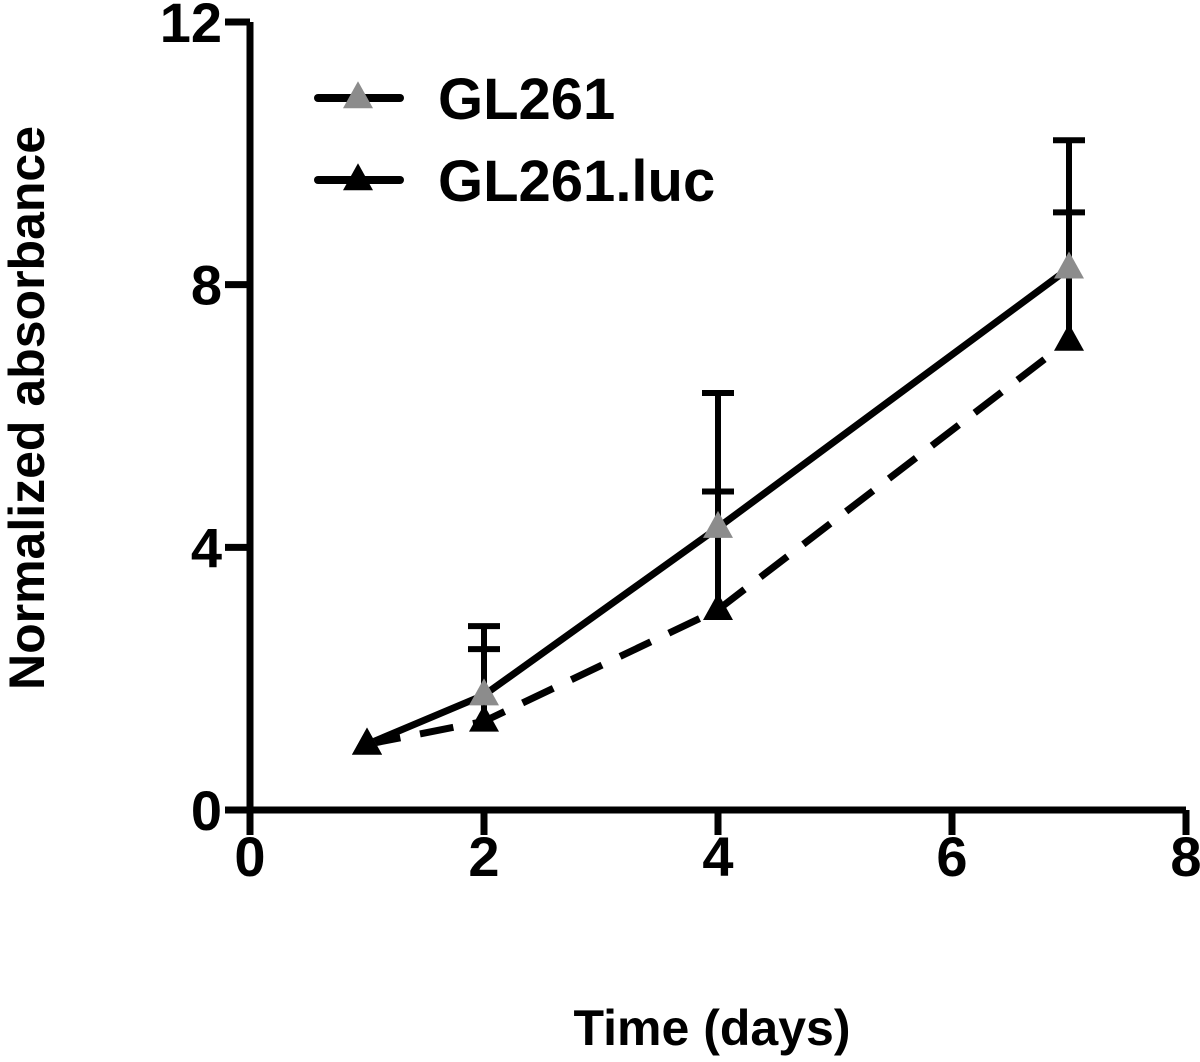 The width and height of the screenshot is (1200, 1062). What do you see at coordinates (191, 27) in the screenshot?
I see `y-tick-label: 12` at bounding box center [191, 27].